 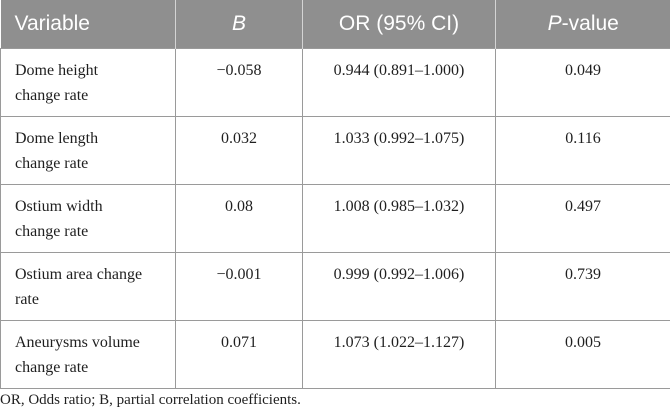 I want to click on table-header-row: Variable B OR (95% CI) P-value, so click(x=335, y=24).